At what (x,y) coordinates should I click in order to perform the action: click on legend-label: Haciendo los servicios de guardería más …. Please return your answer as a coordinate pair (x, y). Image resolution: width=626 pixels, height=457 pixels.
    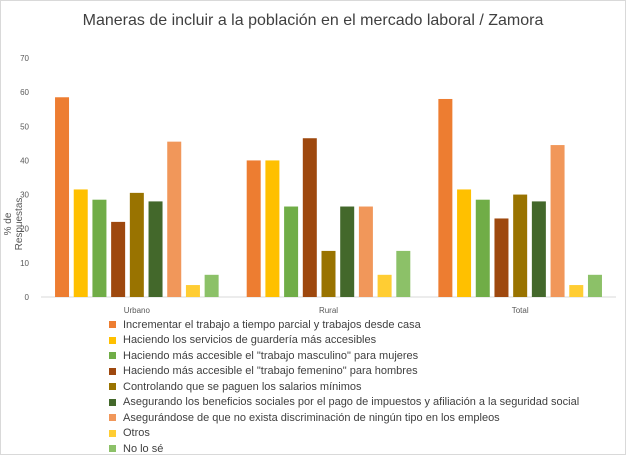
    Looking at the image, I should click on (250, 340).